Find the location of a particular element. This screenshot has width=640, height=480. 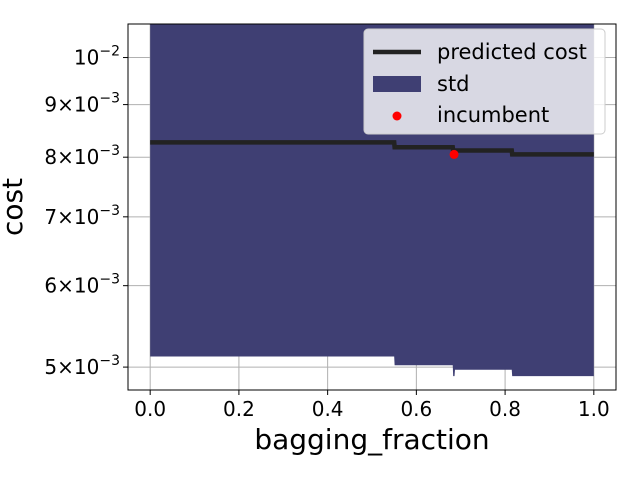

y-axis-label: cost is located at coordinates (14, 207).